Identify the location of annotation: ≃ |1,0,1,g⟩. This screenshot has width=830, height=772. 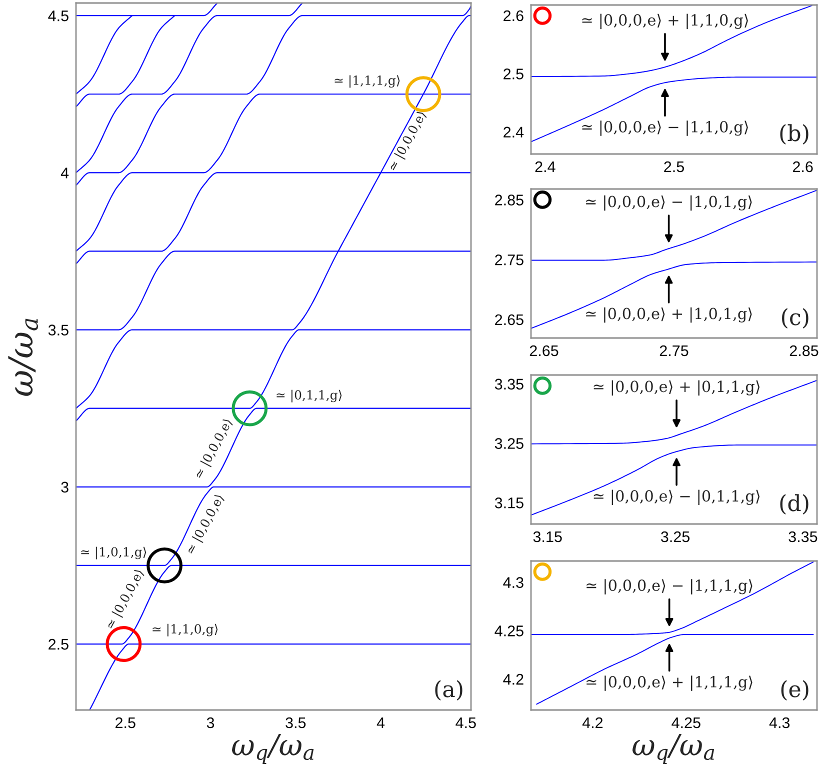
(113, 553).